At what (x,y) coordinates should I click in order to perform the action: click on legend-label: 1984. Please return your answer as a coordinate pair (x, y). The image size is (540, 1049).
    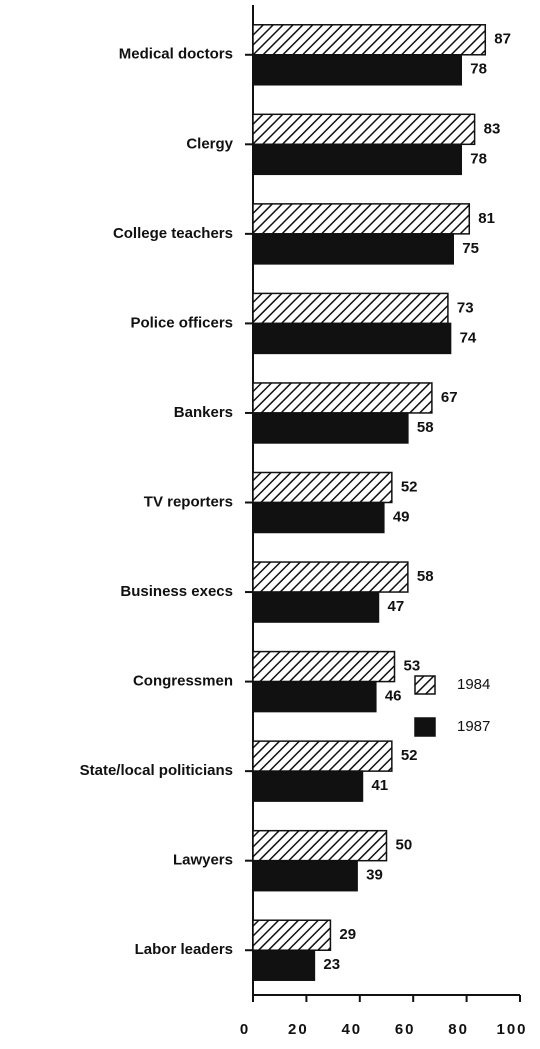
    Looking at the image, I should click on (473, 684).